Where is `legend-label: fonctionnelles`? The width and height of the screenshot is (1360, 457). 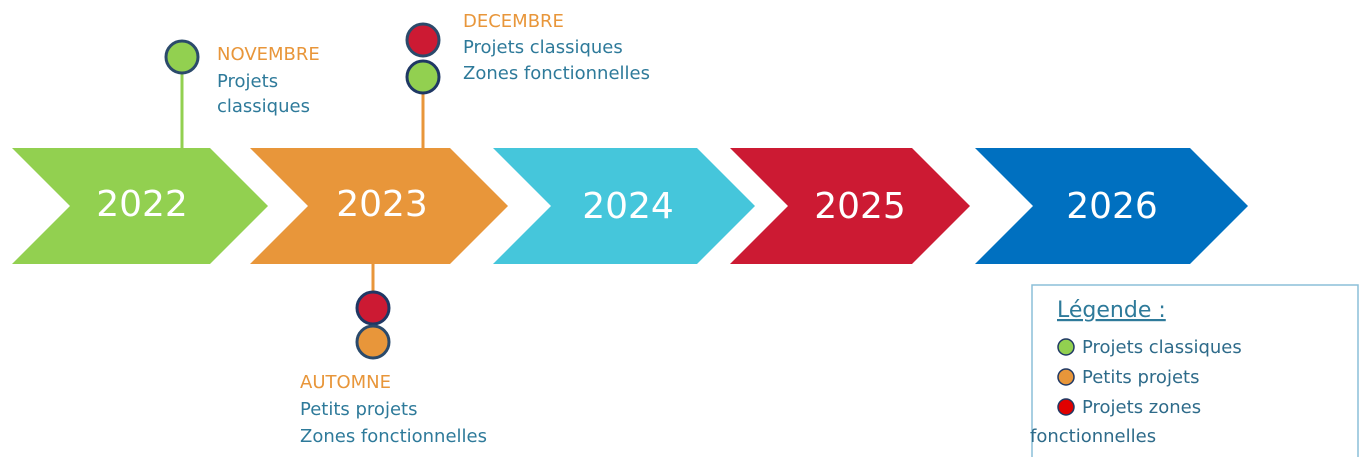
legend-label: fonctionnelles is located at coordinates (1093, 436).